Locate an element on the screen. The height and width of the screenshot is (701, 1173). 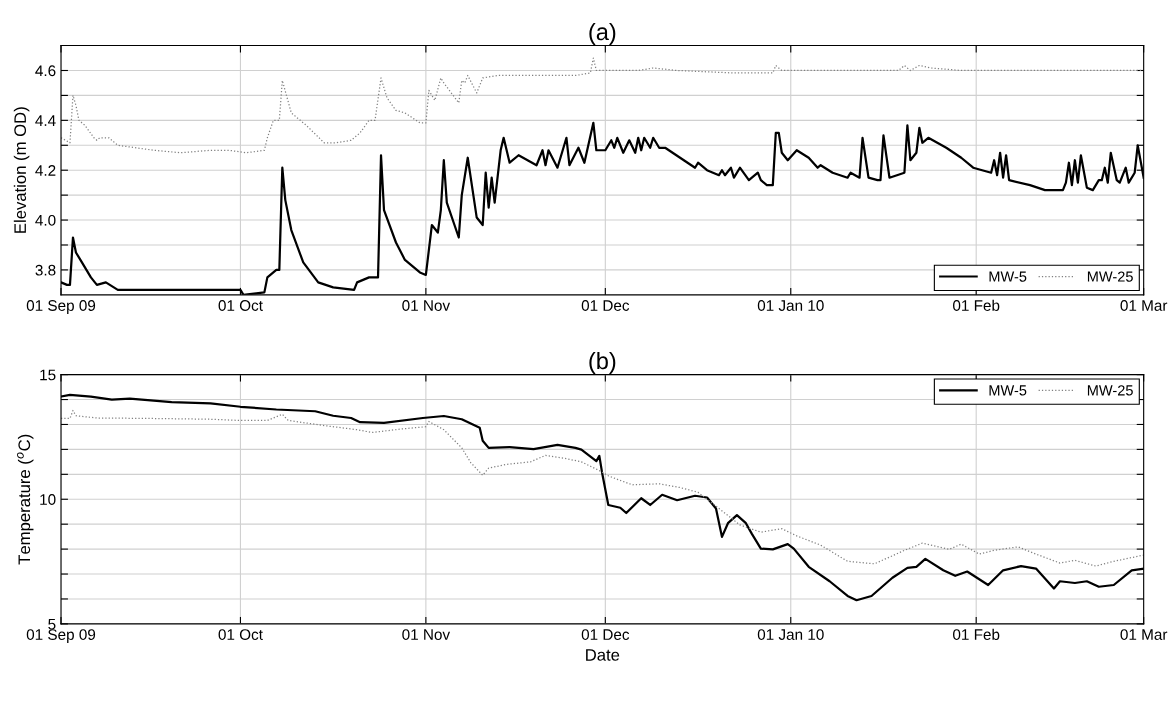
line-series is located at coordinates (602, 105).